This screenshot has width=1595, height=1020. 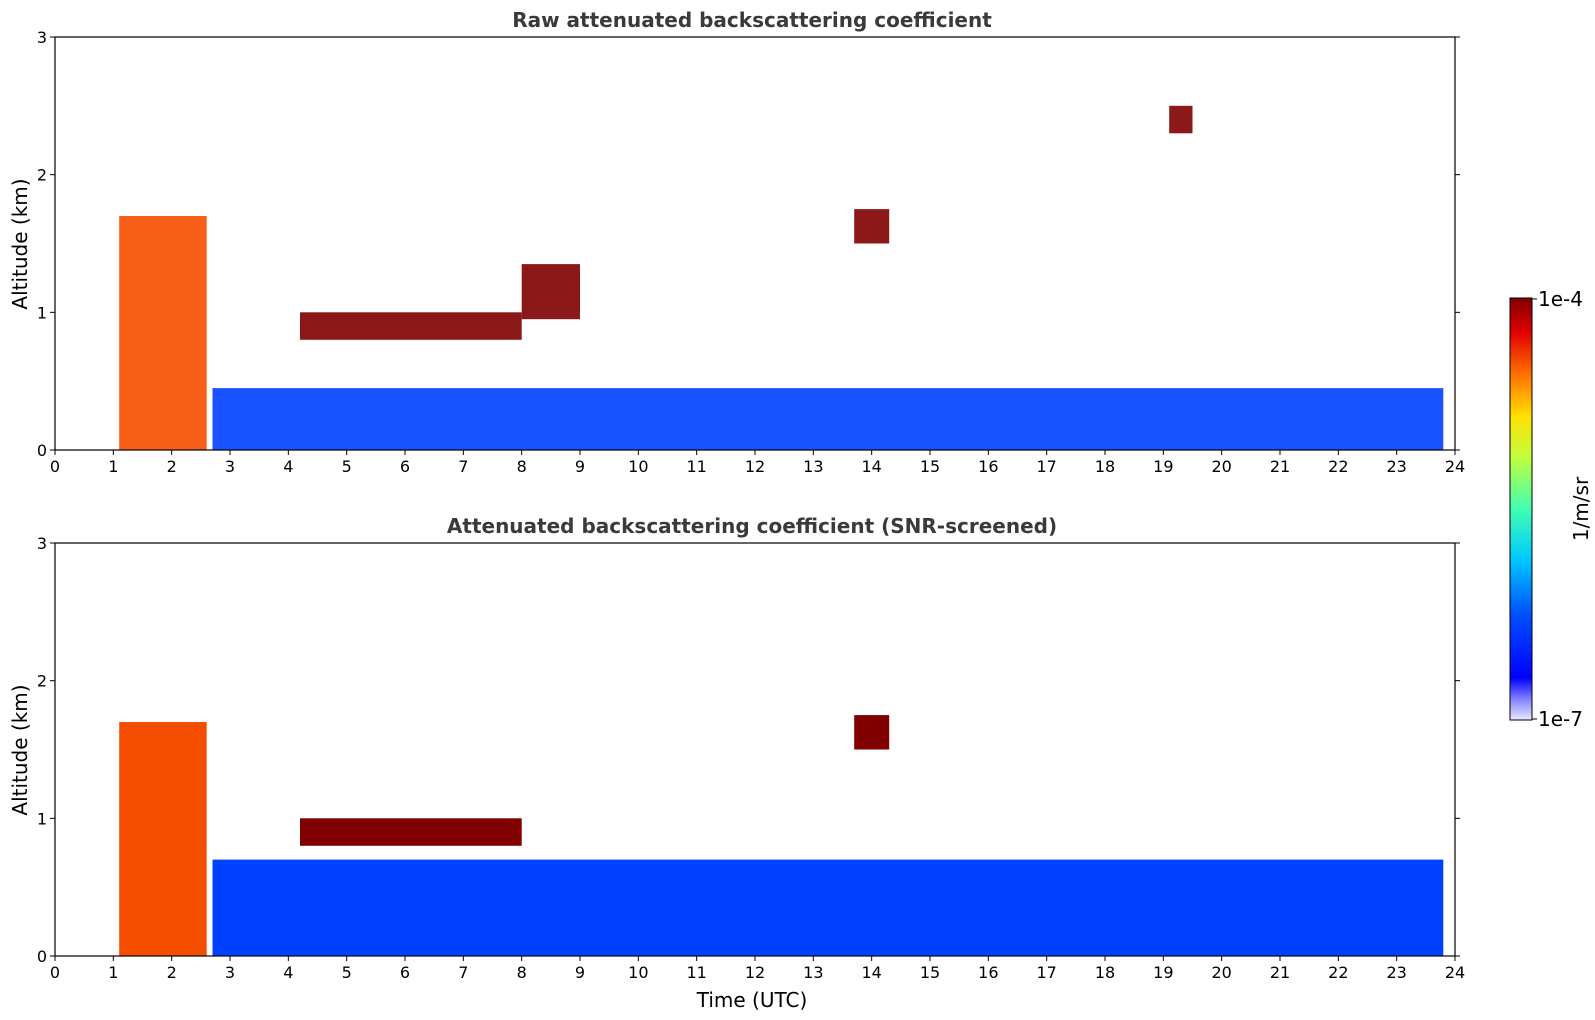 I want to click on panel-screened-ytick-label: 3, so click(x=42, y=543).